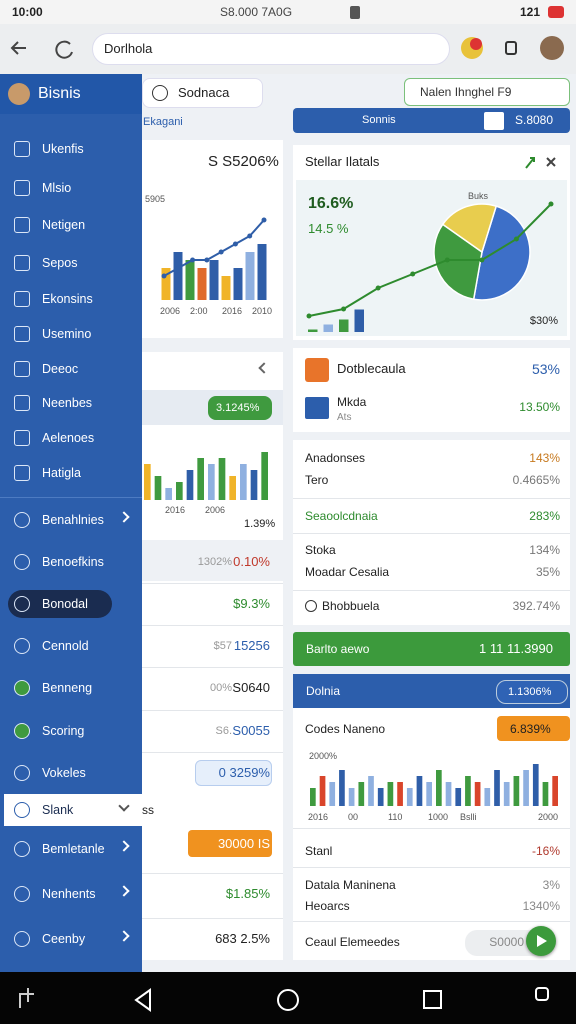  I want to click on menu-item: Benahlnies, so click(73, 520).